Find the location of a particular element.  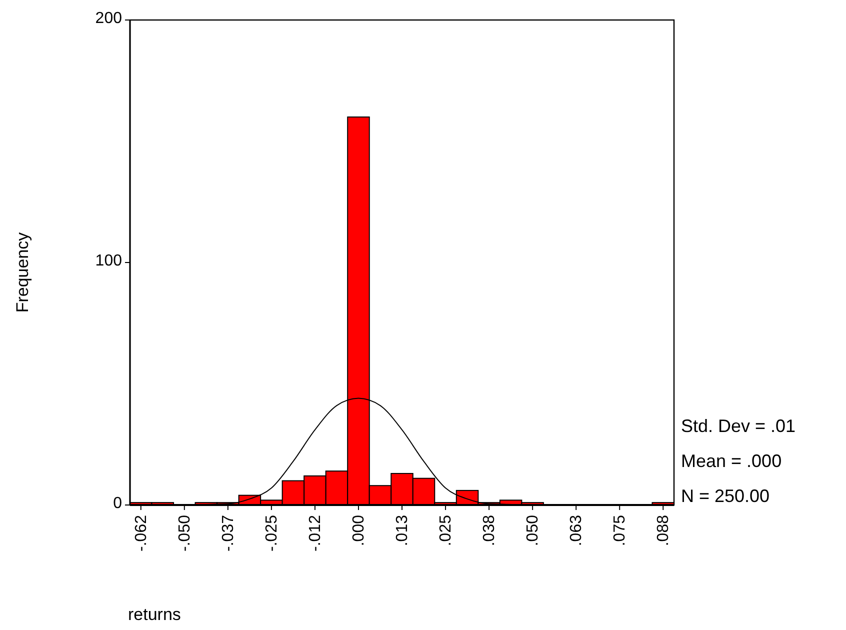

x-tick-label: -.050 is located at coordinates (185, 533).